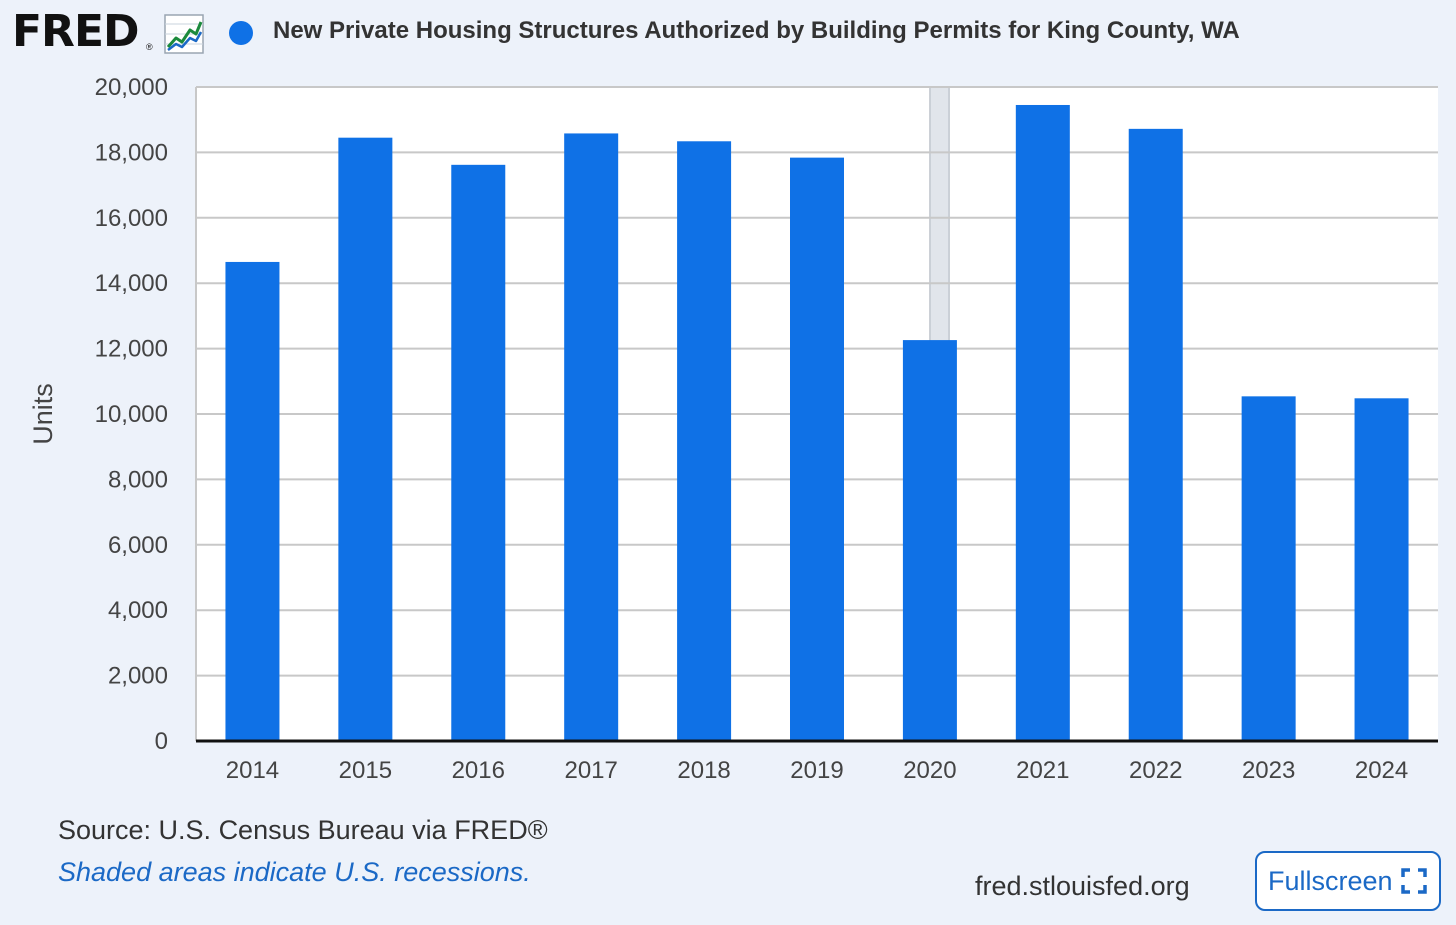 The width and height of the screenshot is (1456, 925). Describe the element at coordinates (138, 545) in the screenshot. I see `y-tick-label: 6,000` at that location.